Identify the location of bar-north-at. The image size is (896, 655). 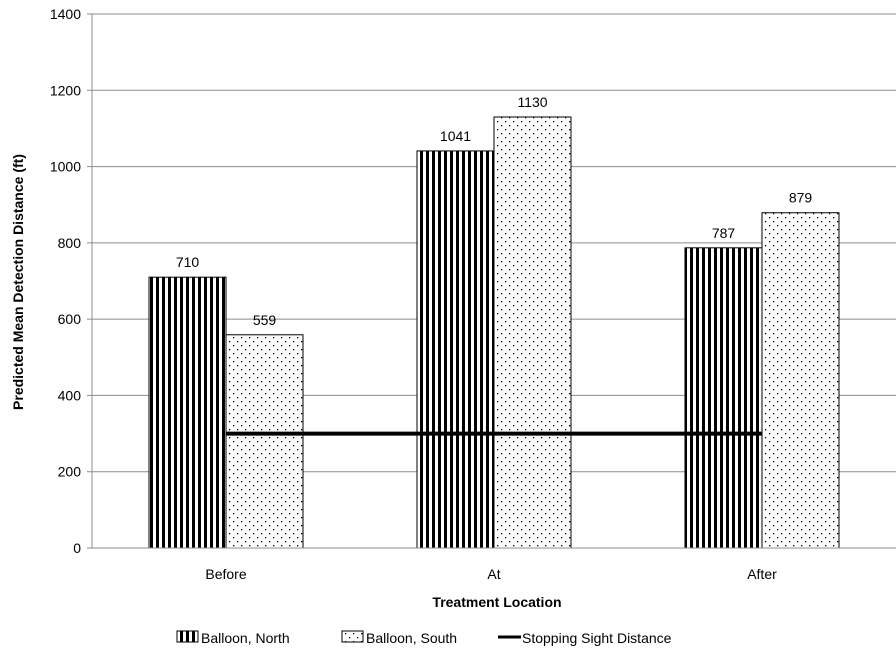
(455, 349).